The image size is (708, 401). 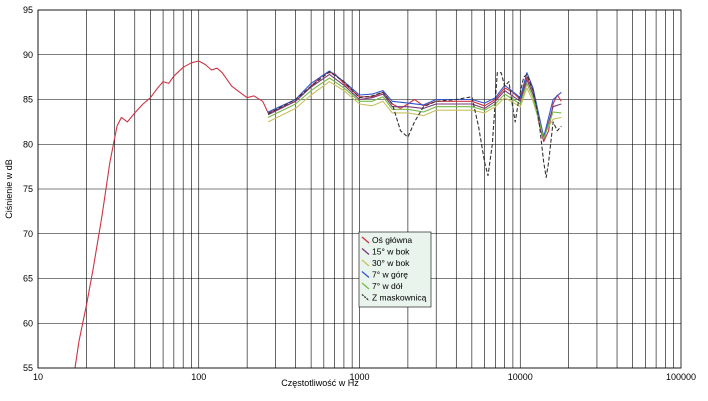 What do you see at coordinates (28, 144) in the screenshot?
I see `y-tick-label: 80` at bounding box center [28, 144].